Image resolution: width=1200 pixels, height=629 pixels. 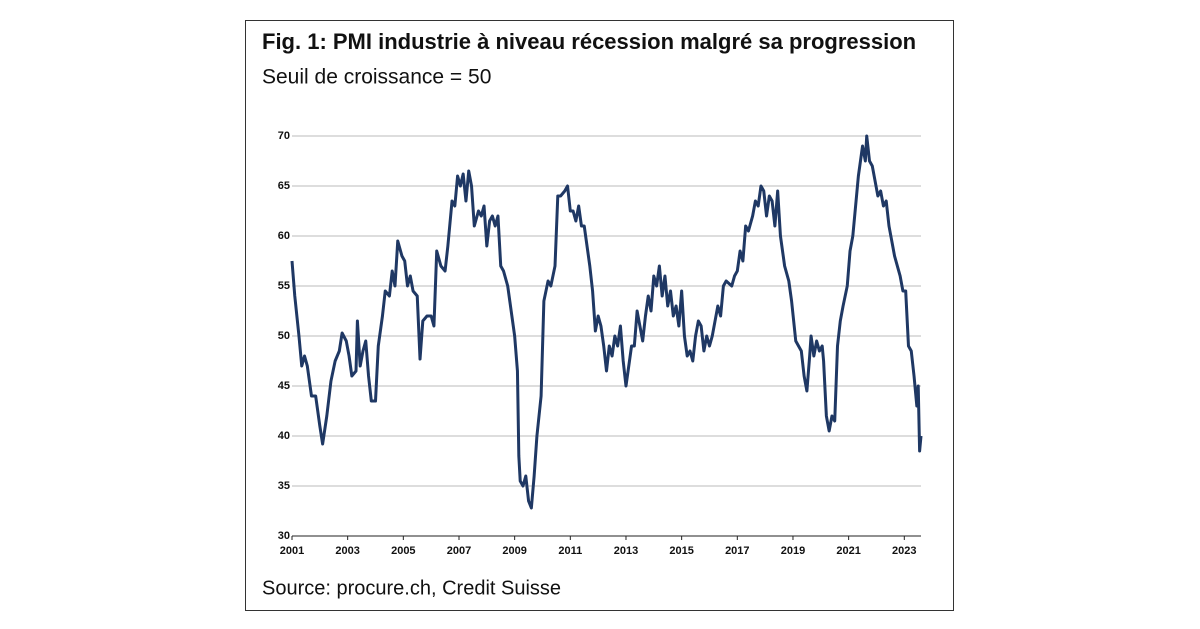 What do you see at coordinates (403, 551) in the screenshot?
I see `x-tick-label: 2005` at bounding box center [403, 551].